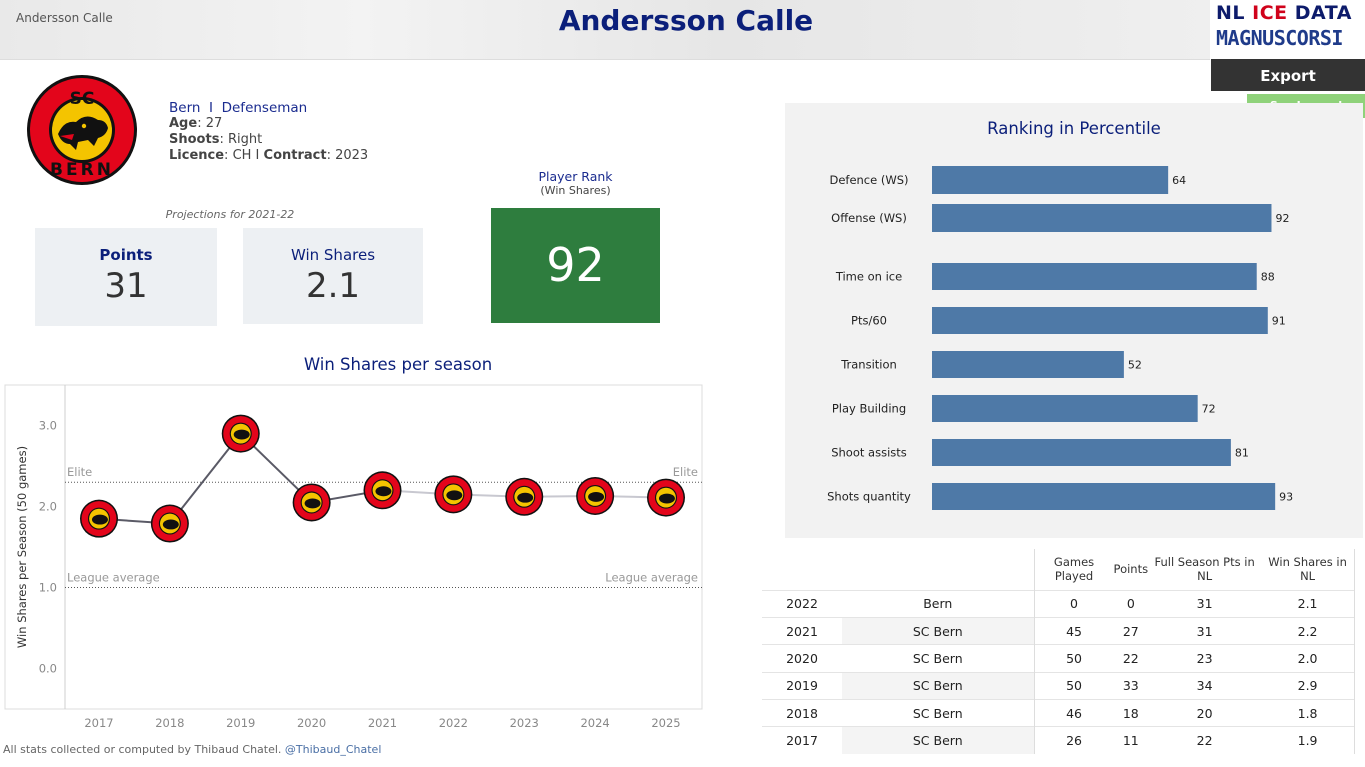 This screenshot has width=1365, height=767. Describe the element at coordinates (1131, 713) in the screenshot. I see `cell-points: 18` at that location.